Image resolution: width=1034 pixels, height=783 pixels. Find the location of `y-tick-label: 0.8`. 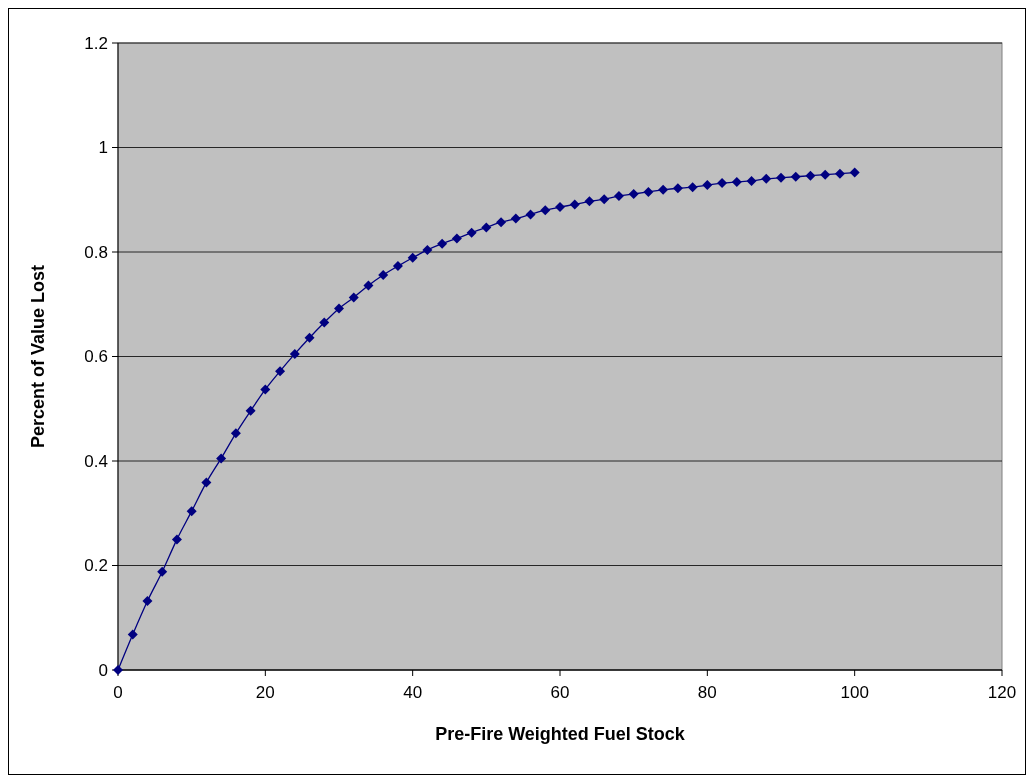

y-tick-label: 0.8 is located at coordinates (96, 252).